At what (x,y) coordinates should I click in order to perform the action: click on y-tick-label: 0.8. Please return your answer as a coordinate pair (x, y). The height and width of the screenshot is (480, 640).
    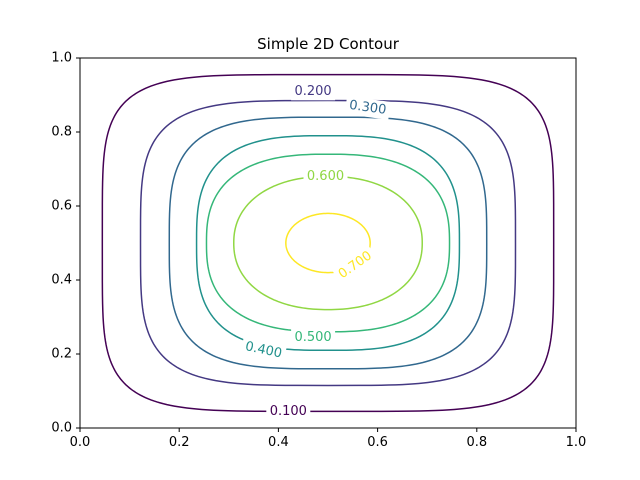
    Looking at the image, I should click on (61, 132).